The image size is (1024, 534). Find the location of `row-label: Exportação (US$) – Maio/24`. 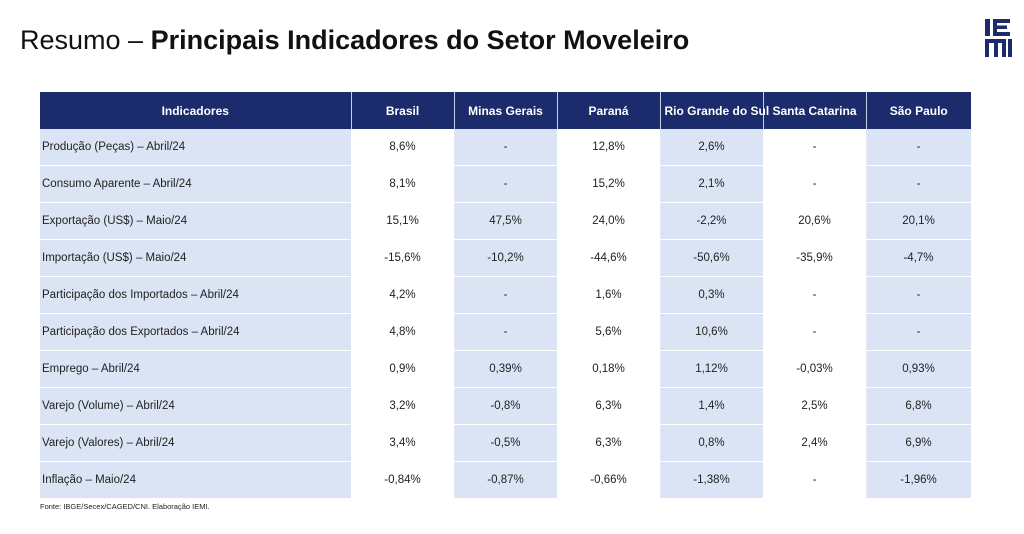

row-label: Exportação (US$) – Maio/24 is located at coordinates (196, 221).